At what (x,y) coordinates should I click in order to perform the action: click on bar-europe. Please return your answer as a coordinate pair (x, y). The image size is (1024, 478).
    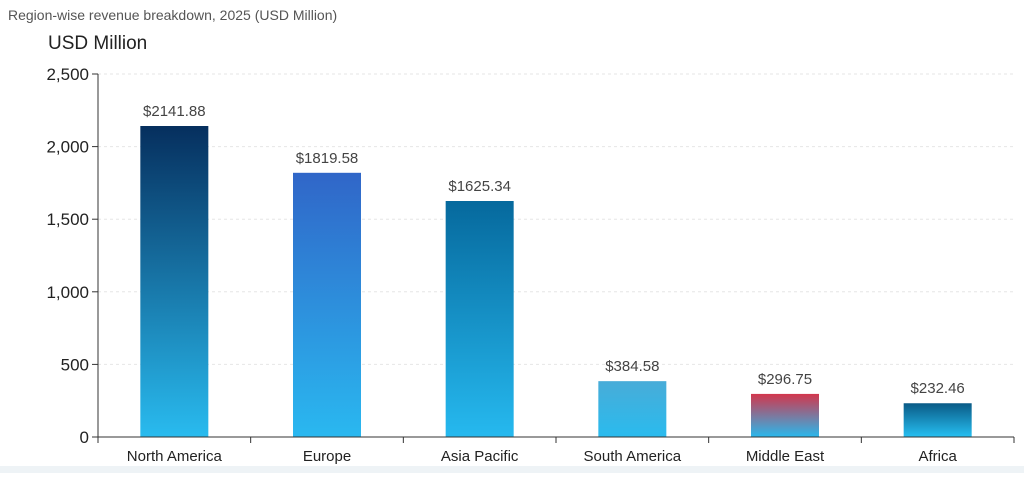
    Looking at the image, I should click on (327, 304).